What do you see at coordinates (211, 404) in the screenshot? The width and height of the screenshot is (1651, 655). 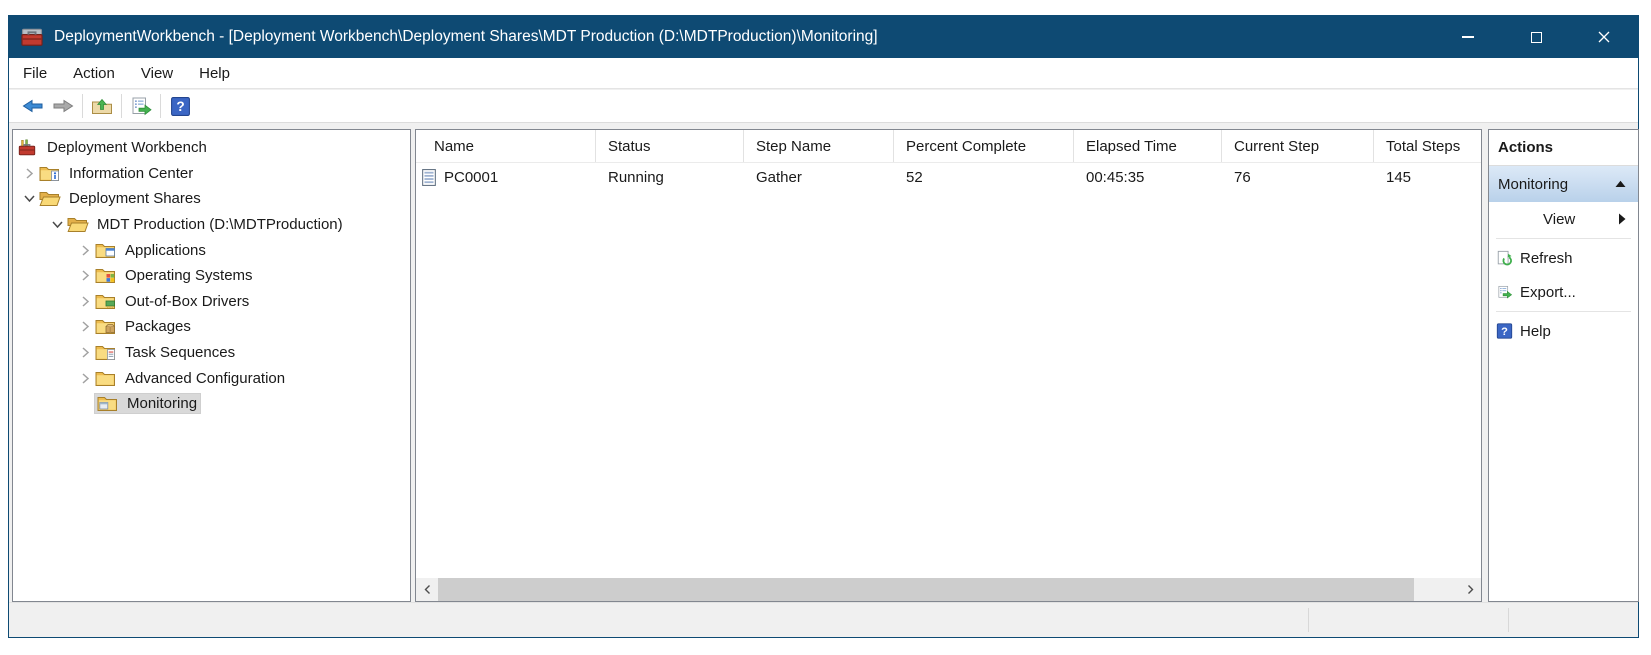 I see `tree-item-monitoring: Monitoring` at bounding box center [211, 404].